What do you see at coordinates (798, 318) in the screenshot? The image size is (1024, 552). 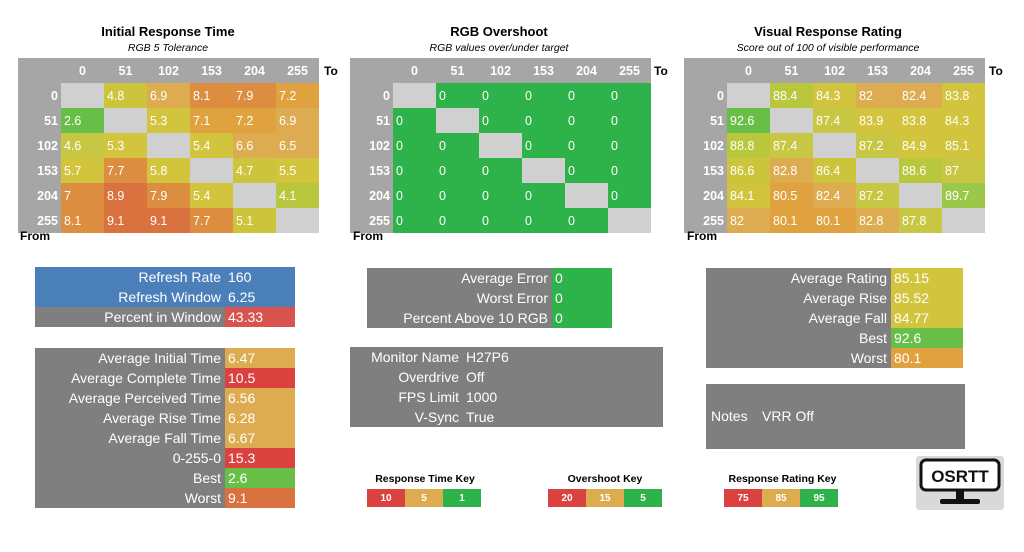 I see `stat-label: Average Fall` at bounding box center [798, 318].